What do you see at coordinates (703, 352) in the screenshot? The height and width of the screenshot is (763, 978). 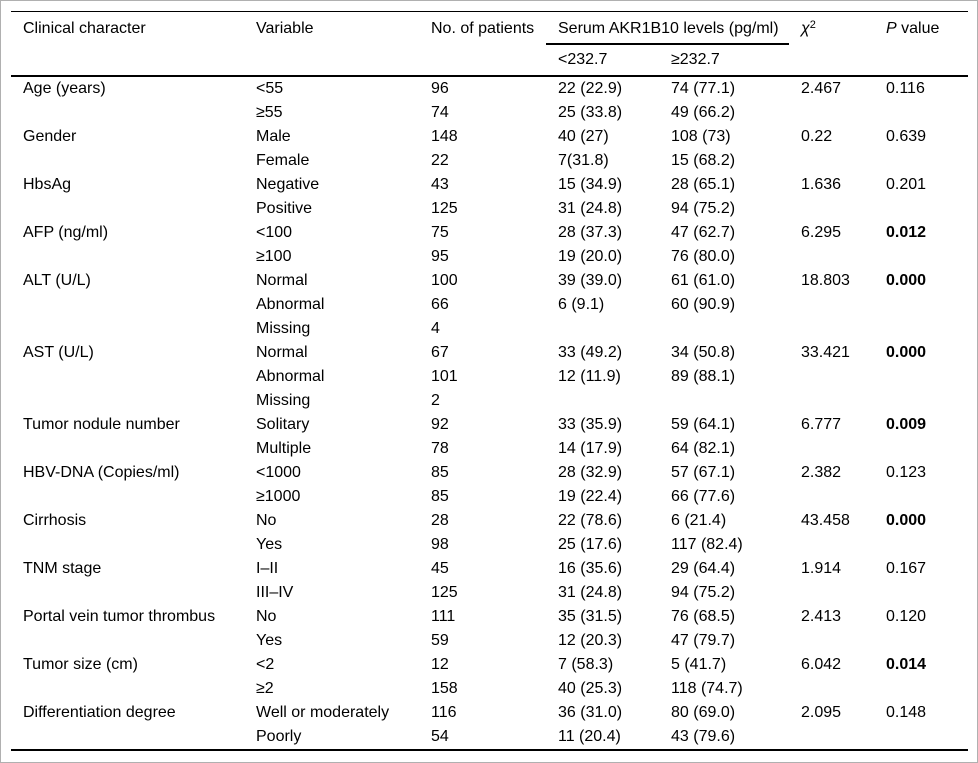 I see `cell-high: 34 (50.8)` at bounding box center [703, 352].